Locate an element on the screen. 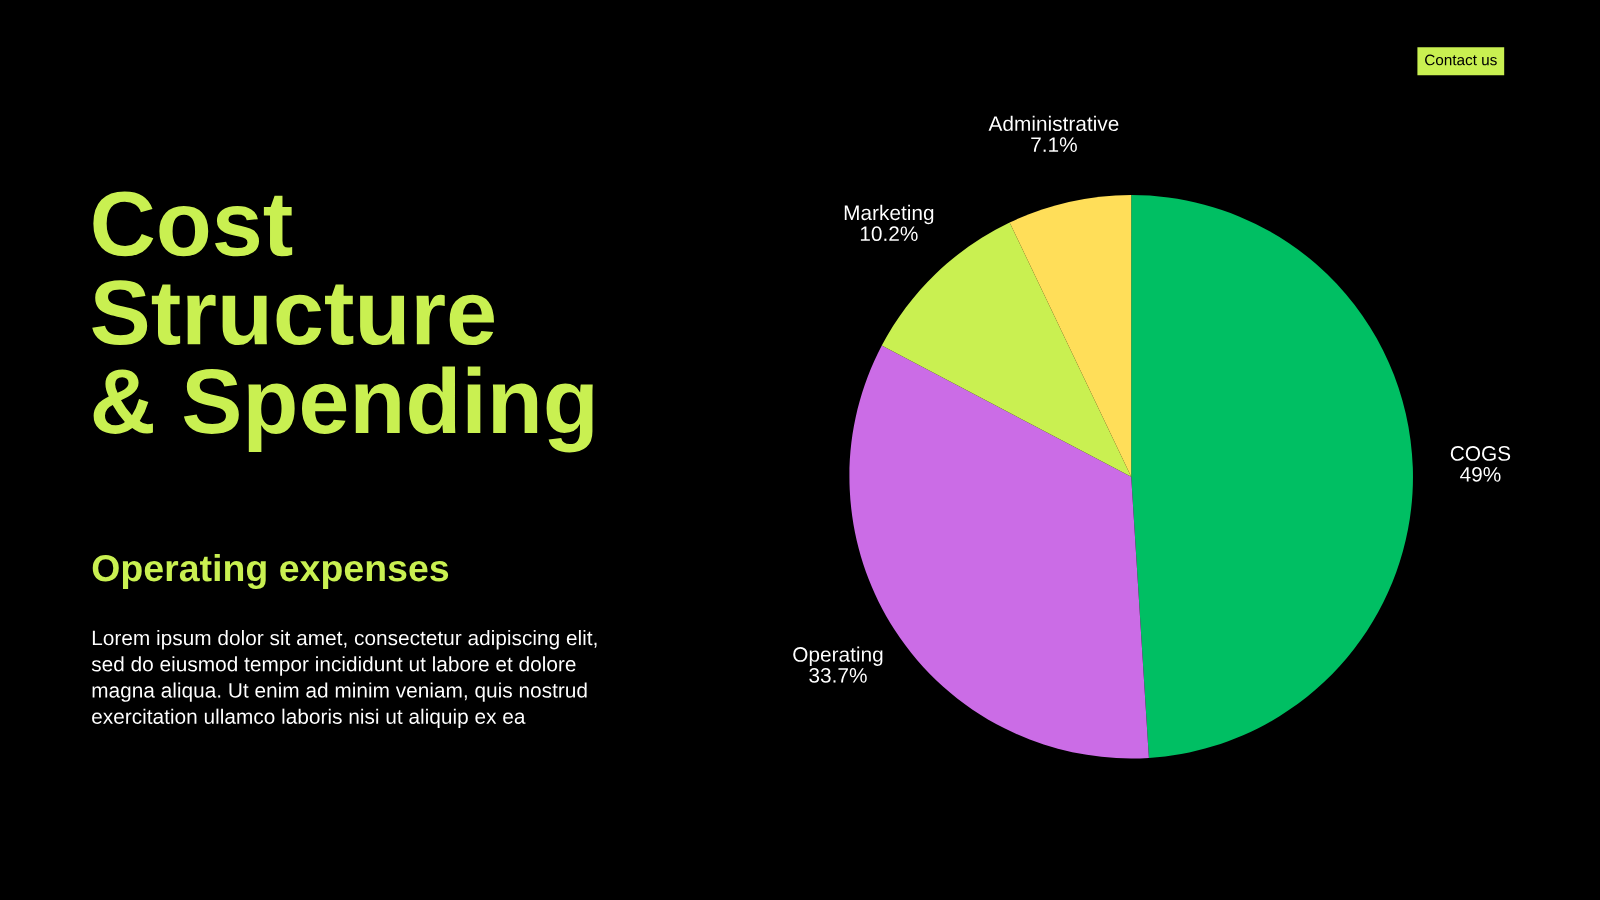 The image size is (1600, 900). slice-label: Administrative is located at coordinates (1053, 123).